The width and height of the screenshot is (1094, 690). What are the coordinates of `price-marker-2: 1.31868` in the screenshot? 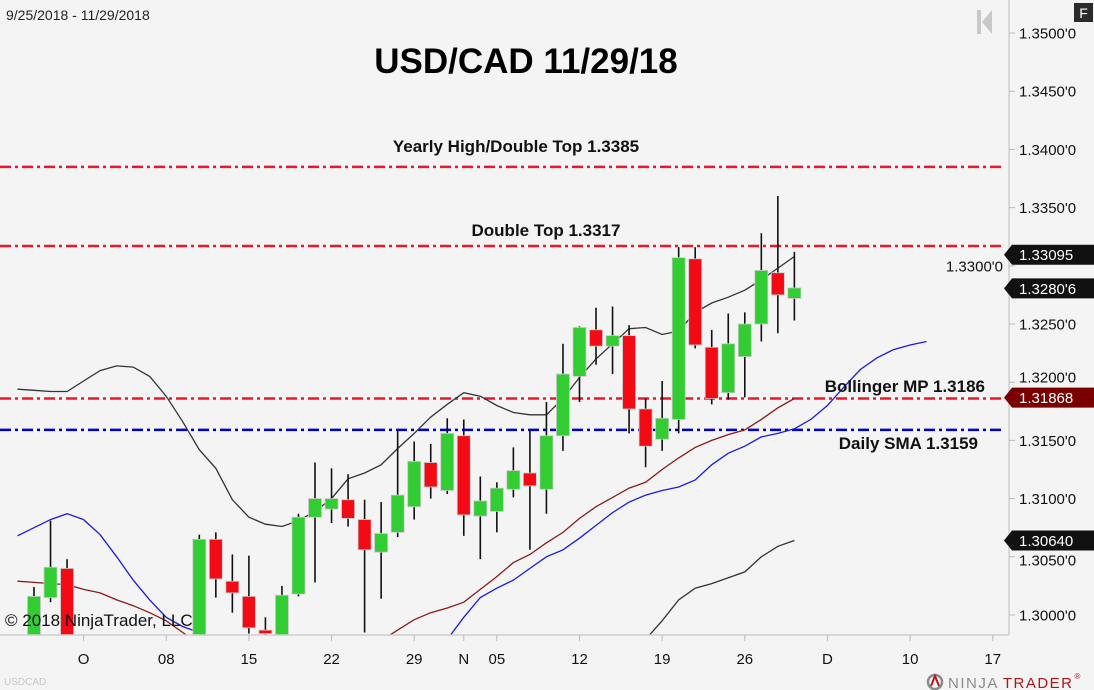 It's located at (1049, 397).